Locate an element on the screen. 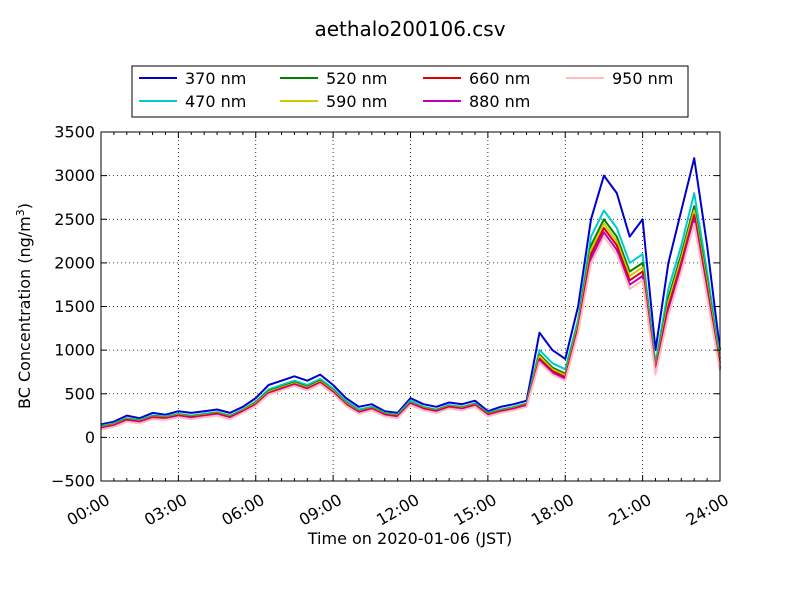  x-tick-label: 24:00 is located at coordinates (707, 510).